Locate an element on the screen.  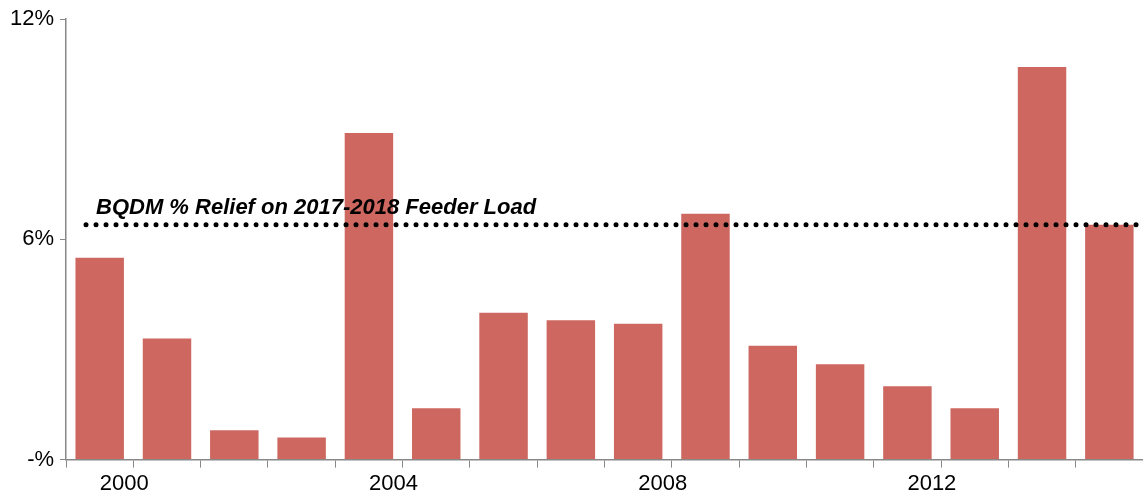
y-tick-label: -% is located at coordinates (41, 458).